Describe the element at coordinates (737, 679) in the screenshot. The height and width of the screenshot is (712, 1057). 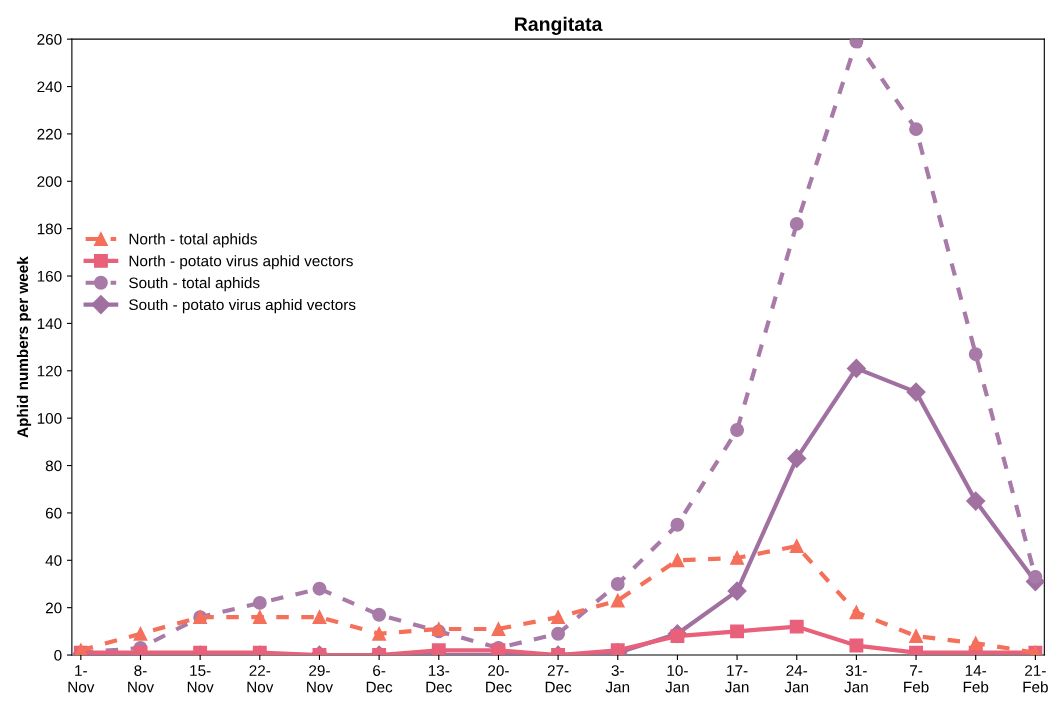
I see `x-tick-label: 17- Jan` at that location.